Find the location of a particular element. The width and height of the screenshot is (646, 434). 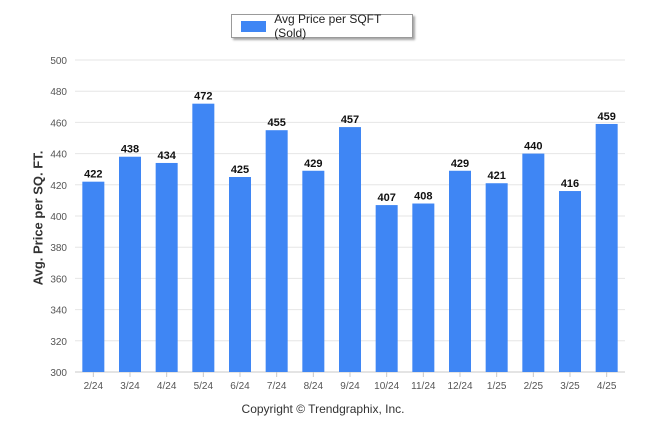

x-tick-label: 9/24 is located at coordinates (350, 386).